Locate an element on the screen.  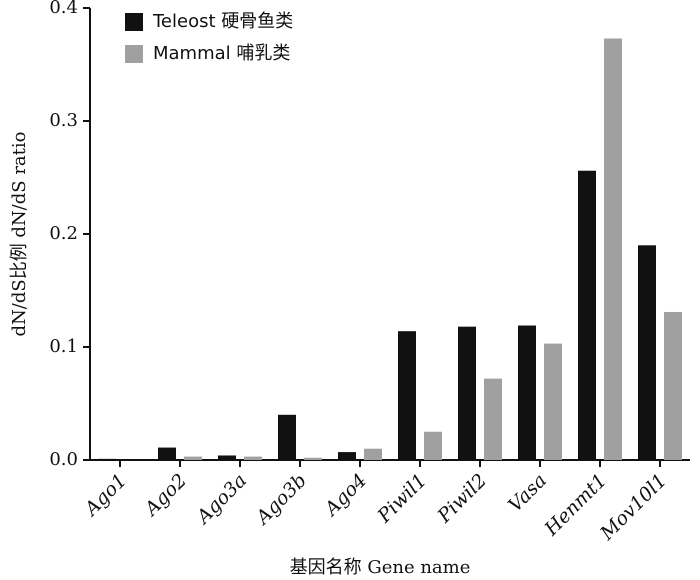
y-tick-label: 0.3 is located at coordinates (63, 120).